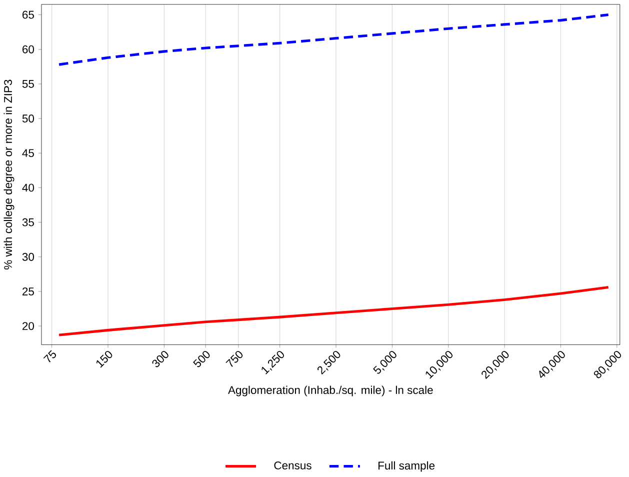  What do you see at coordinates (234, 358) in the screenshot?
I see `x-tick-label: 750` at bounding box center [234, 358].